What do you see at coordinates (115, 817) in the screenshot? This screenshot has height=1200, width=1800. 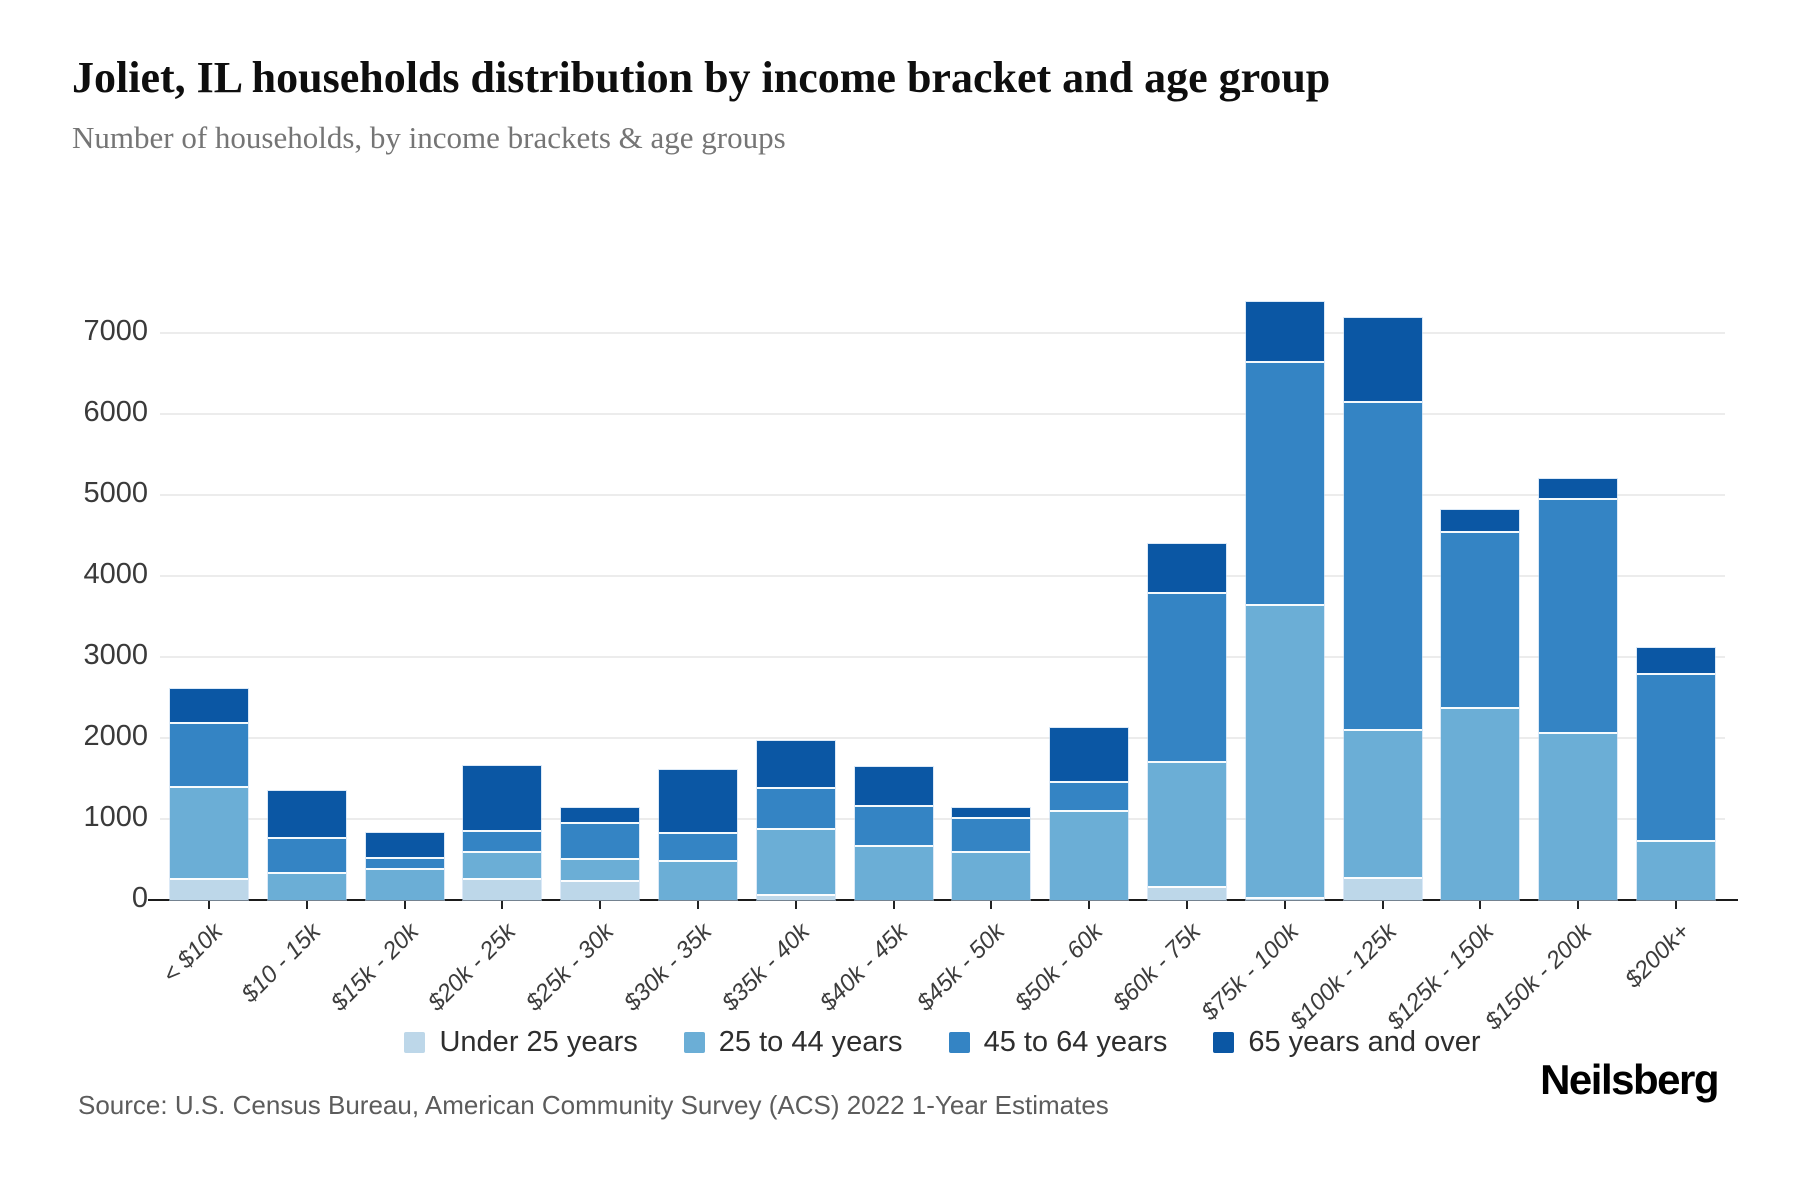 I see `y-axis-tick-label: 1000` at bounding box center [115, 817].